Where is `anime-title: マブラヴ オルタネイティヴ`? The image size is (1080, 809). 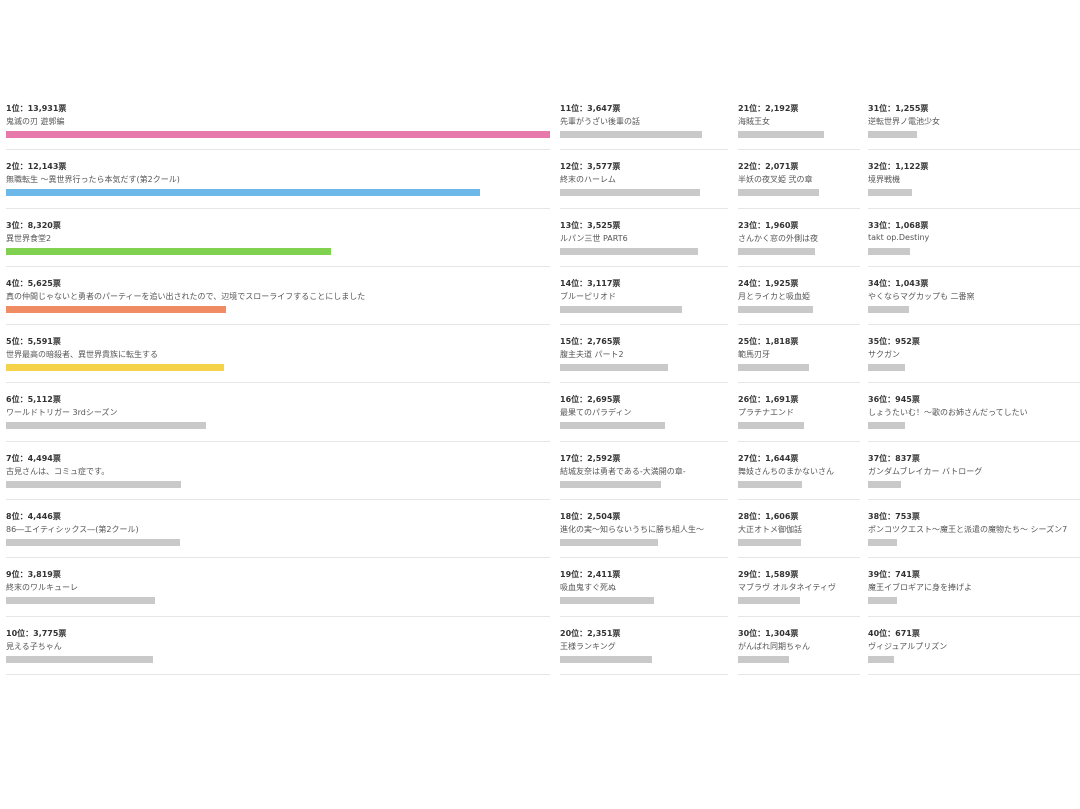 anime-title: マブラヴ オルタネイティヴ is located at coordinates (787, 588).